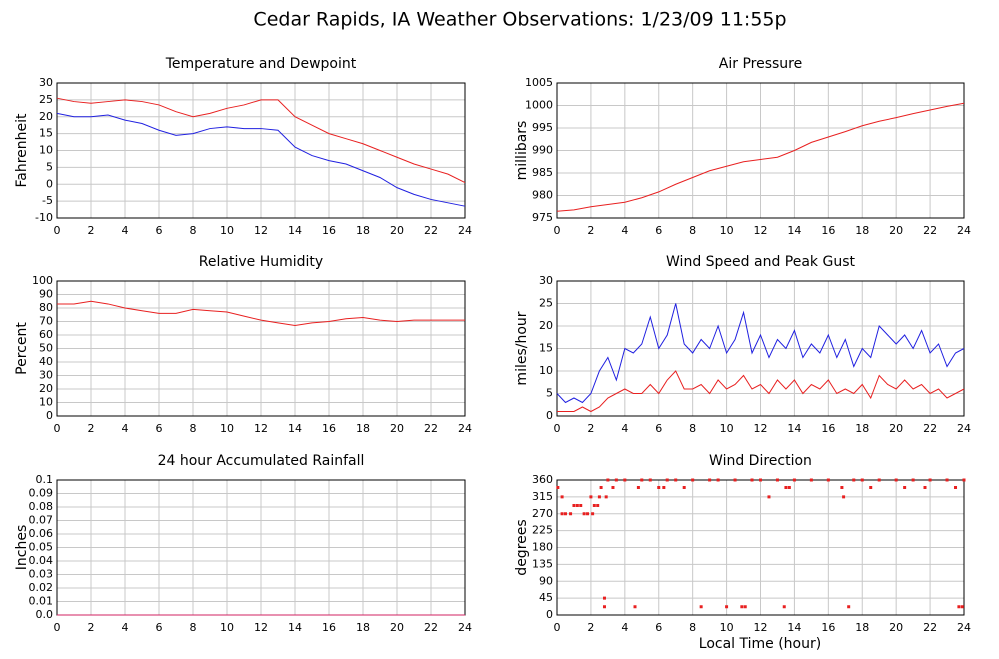 Image resolution: width=999 pixels, height=659 pixels. Describe the element at coordinates (760, 461) in the screenshot. I see `panel-title: Wind Direction` at that location.